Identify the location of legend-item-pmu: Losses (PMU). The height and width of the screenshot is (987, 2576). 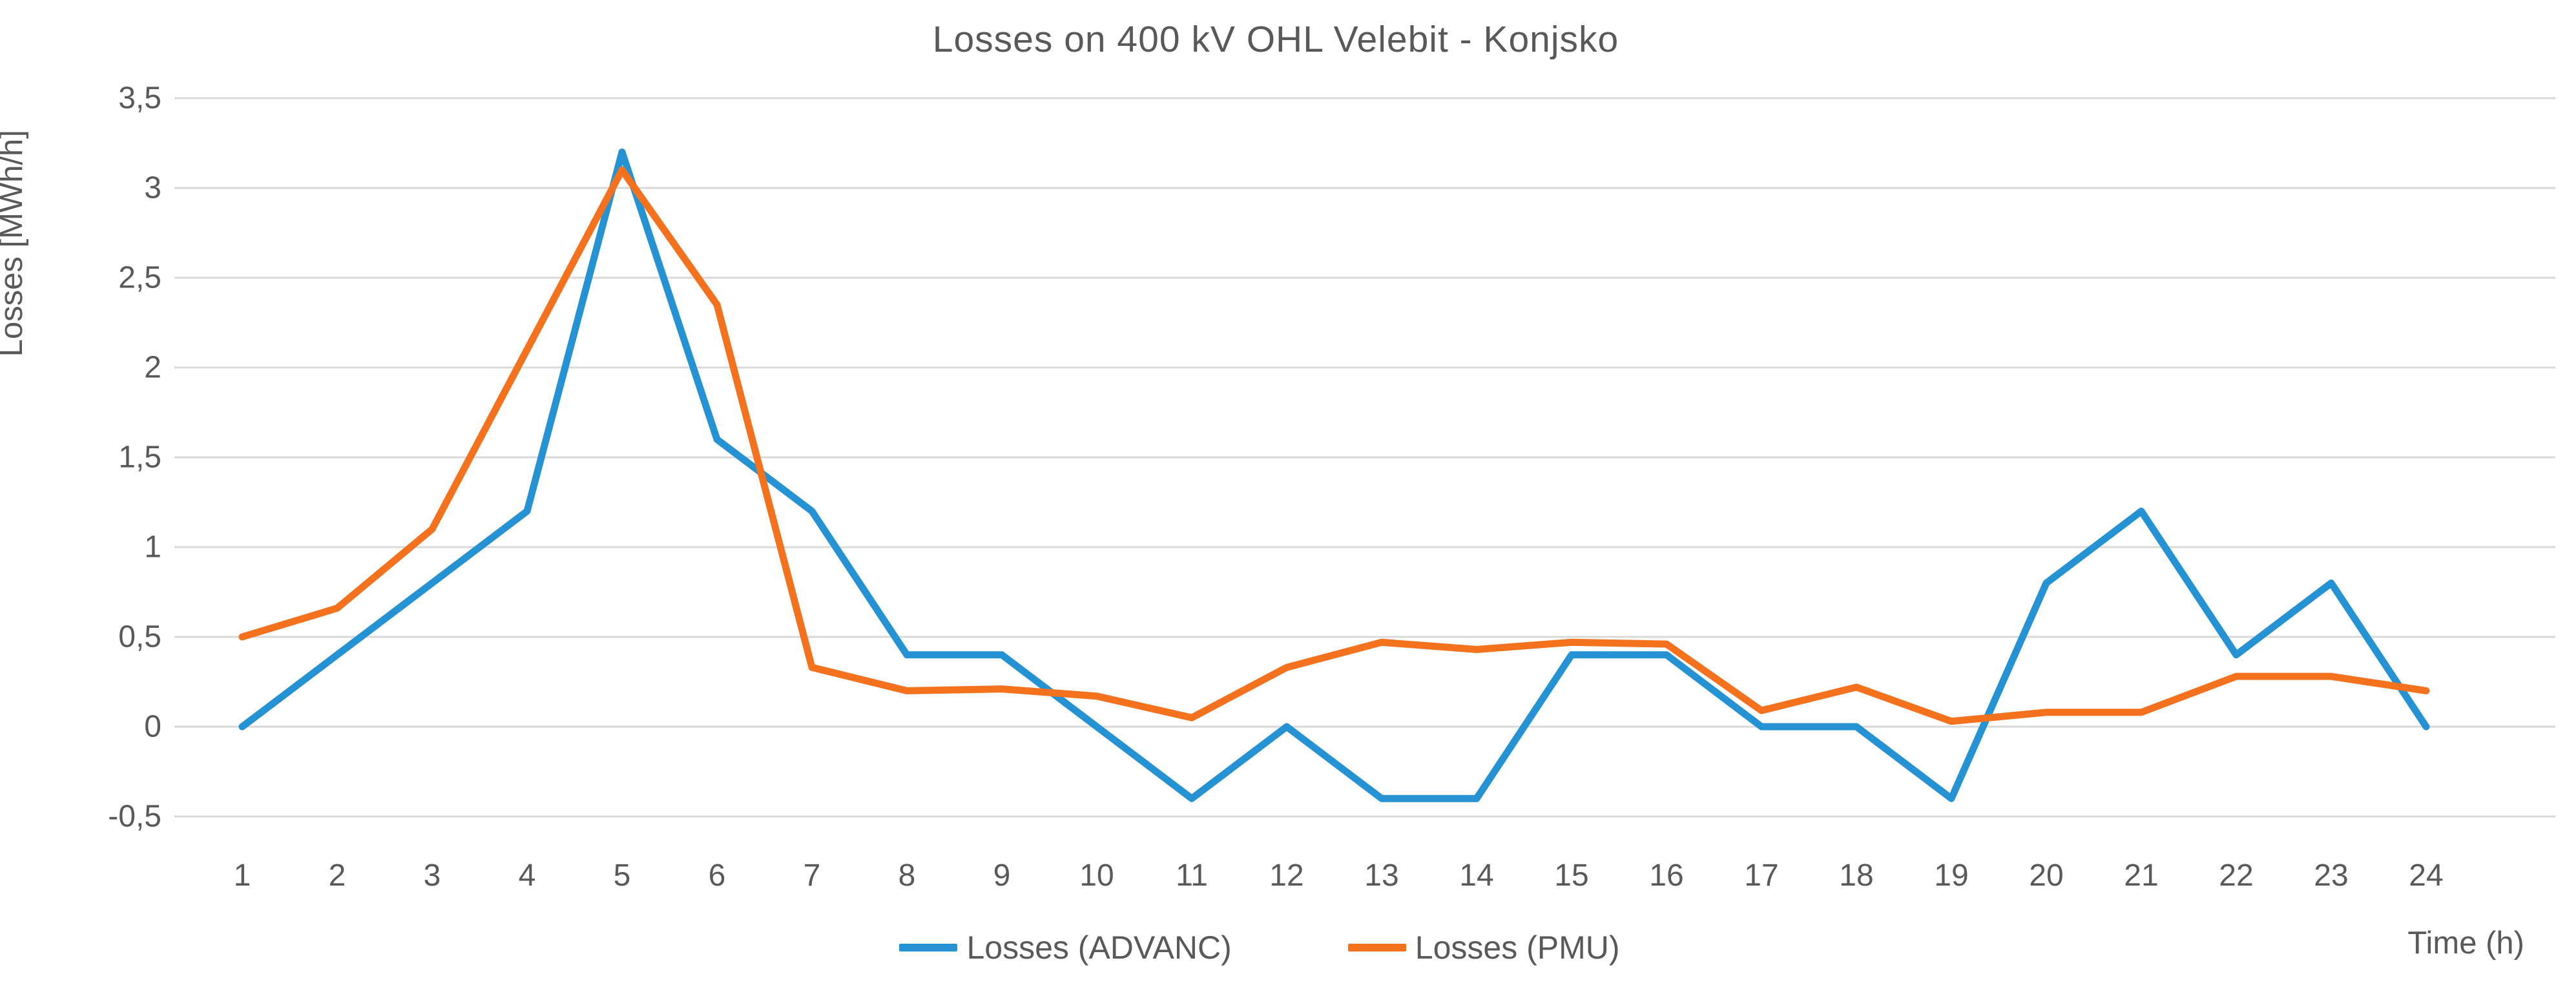
(1483, 947).